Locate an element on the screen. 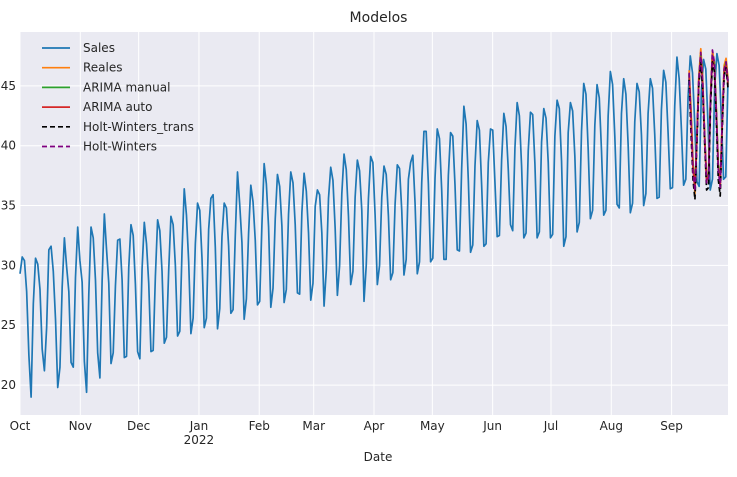 The image size is (737, 477). x-tick-label: Dec is located at coordinates (138, 426).